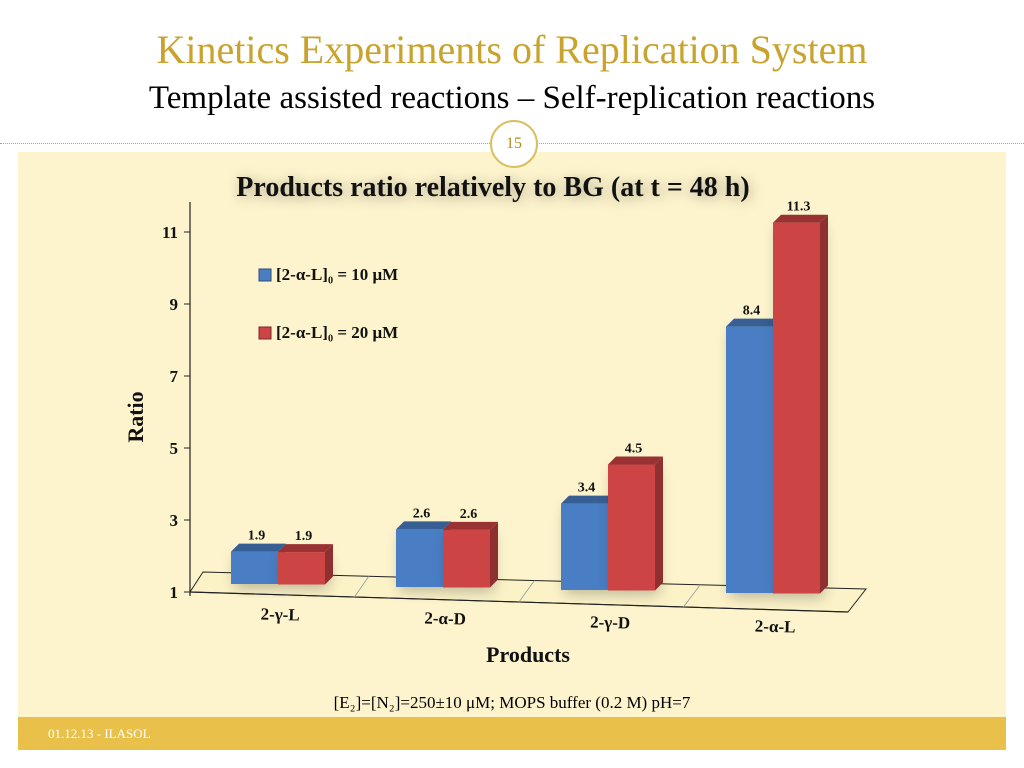  Describe the element at coordinates (775, 626) in the screenshot. I see `x-tick-label: 2-α-L` at that location.